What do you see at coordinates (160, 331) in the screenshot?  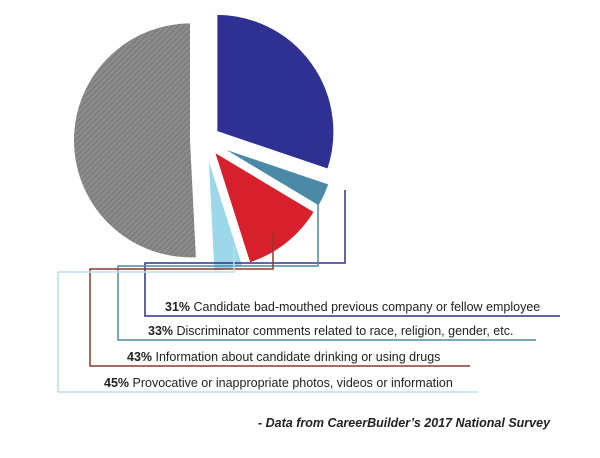 I see `legend-percent: 33%` at bounding box center [160, 331].